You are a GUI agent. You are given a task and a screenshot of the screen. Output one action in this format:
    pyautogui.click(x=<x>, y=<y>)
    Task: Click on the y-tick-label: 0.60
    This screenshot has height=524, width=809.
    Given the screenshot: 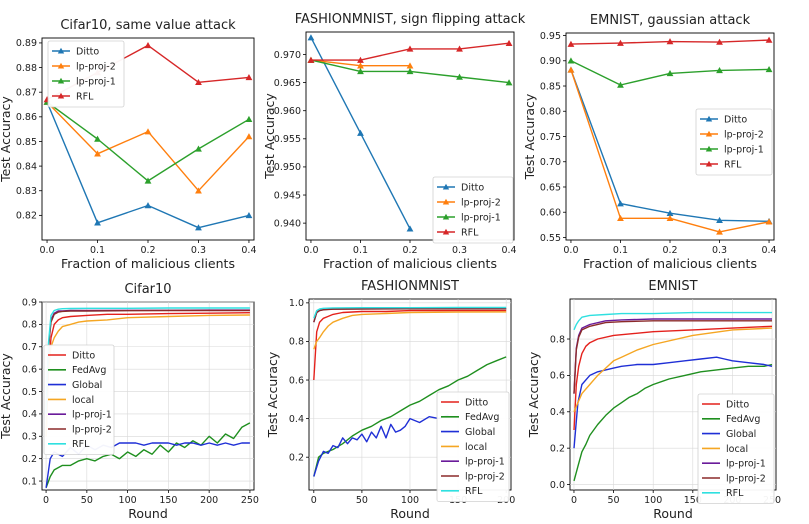 What is the action you would take?
    pyautogui.click(x=550, y=213)
    